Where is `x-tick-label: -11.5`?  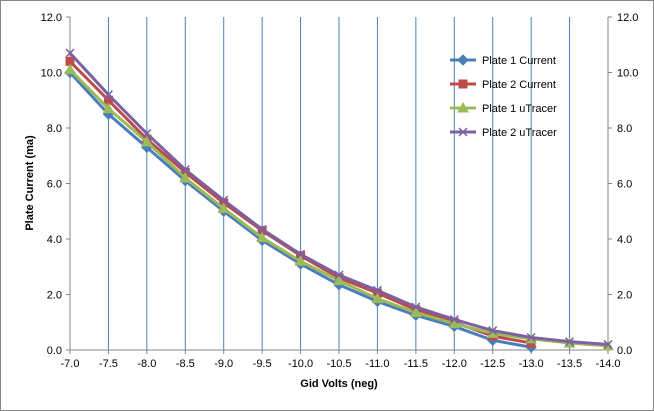 x-tick-label: -11.5 is located at coordinates (416, 364).